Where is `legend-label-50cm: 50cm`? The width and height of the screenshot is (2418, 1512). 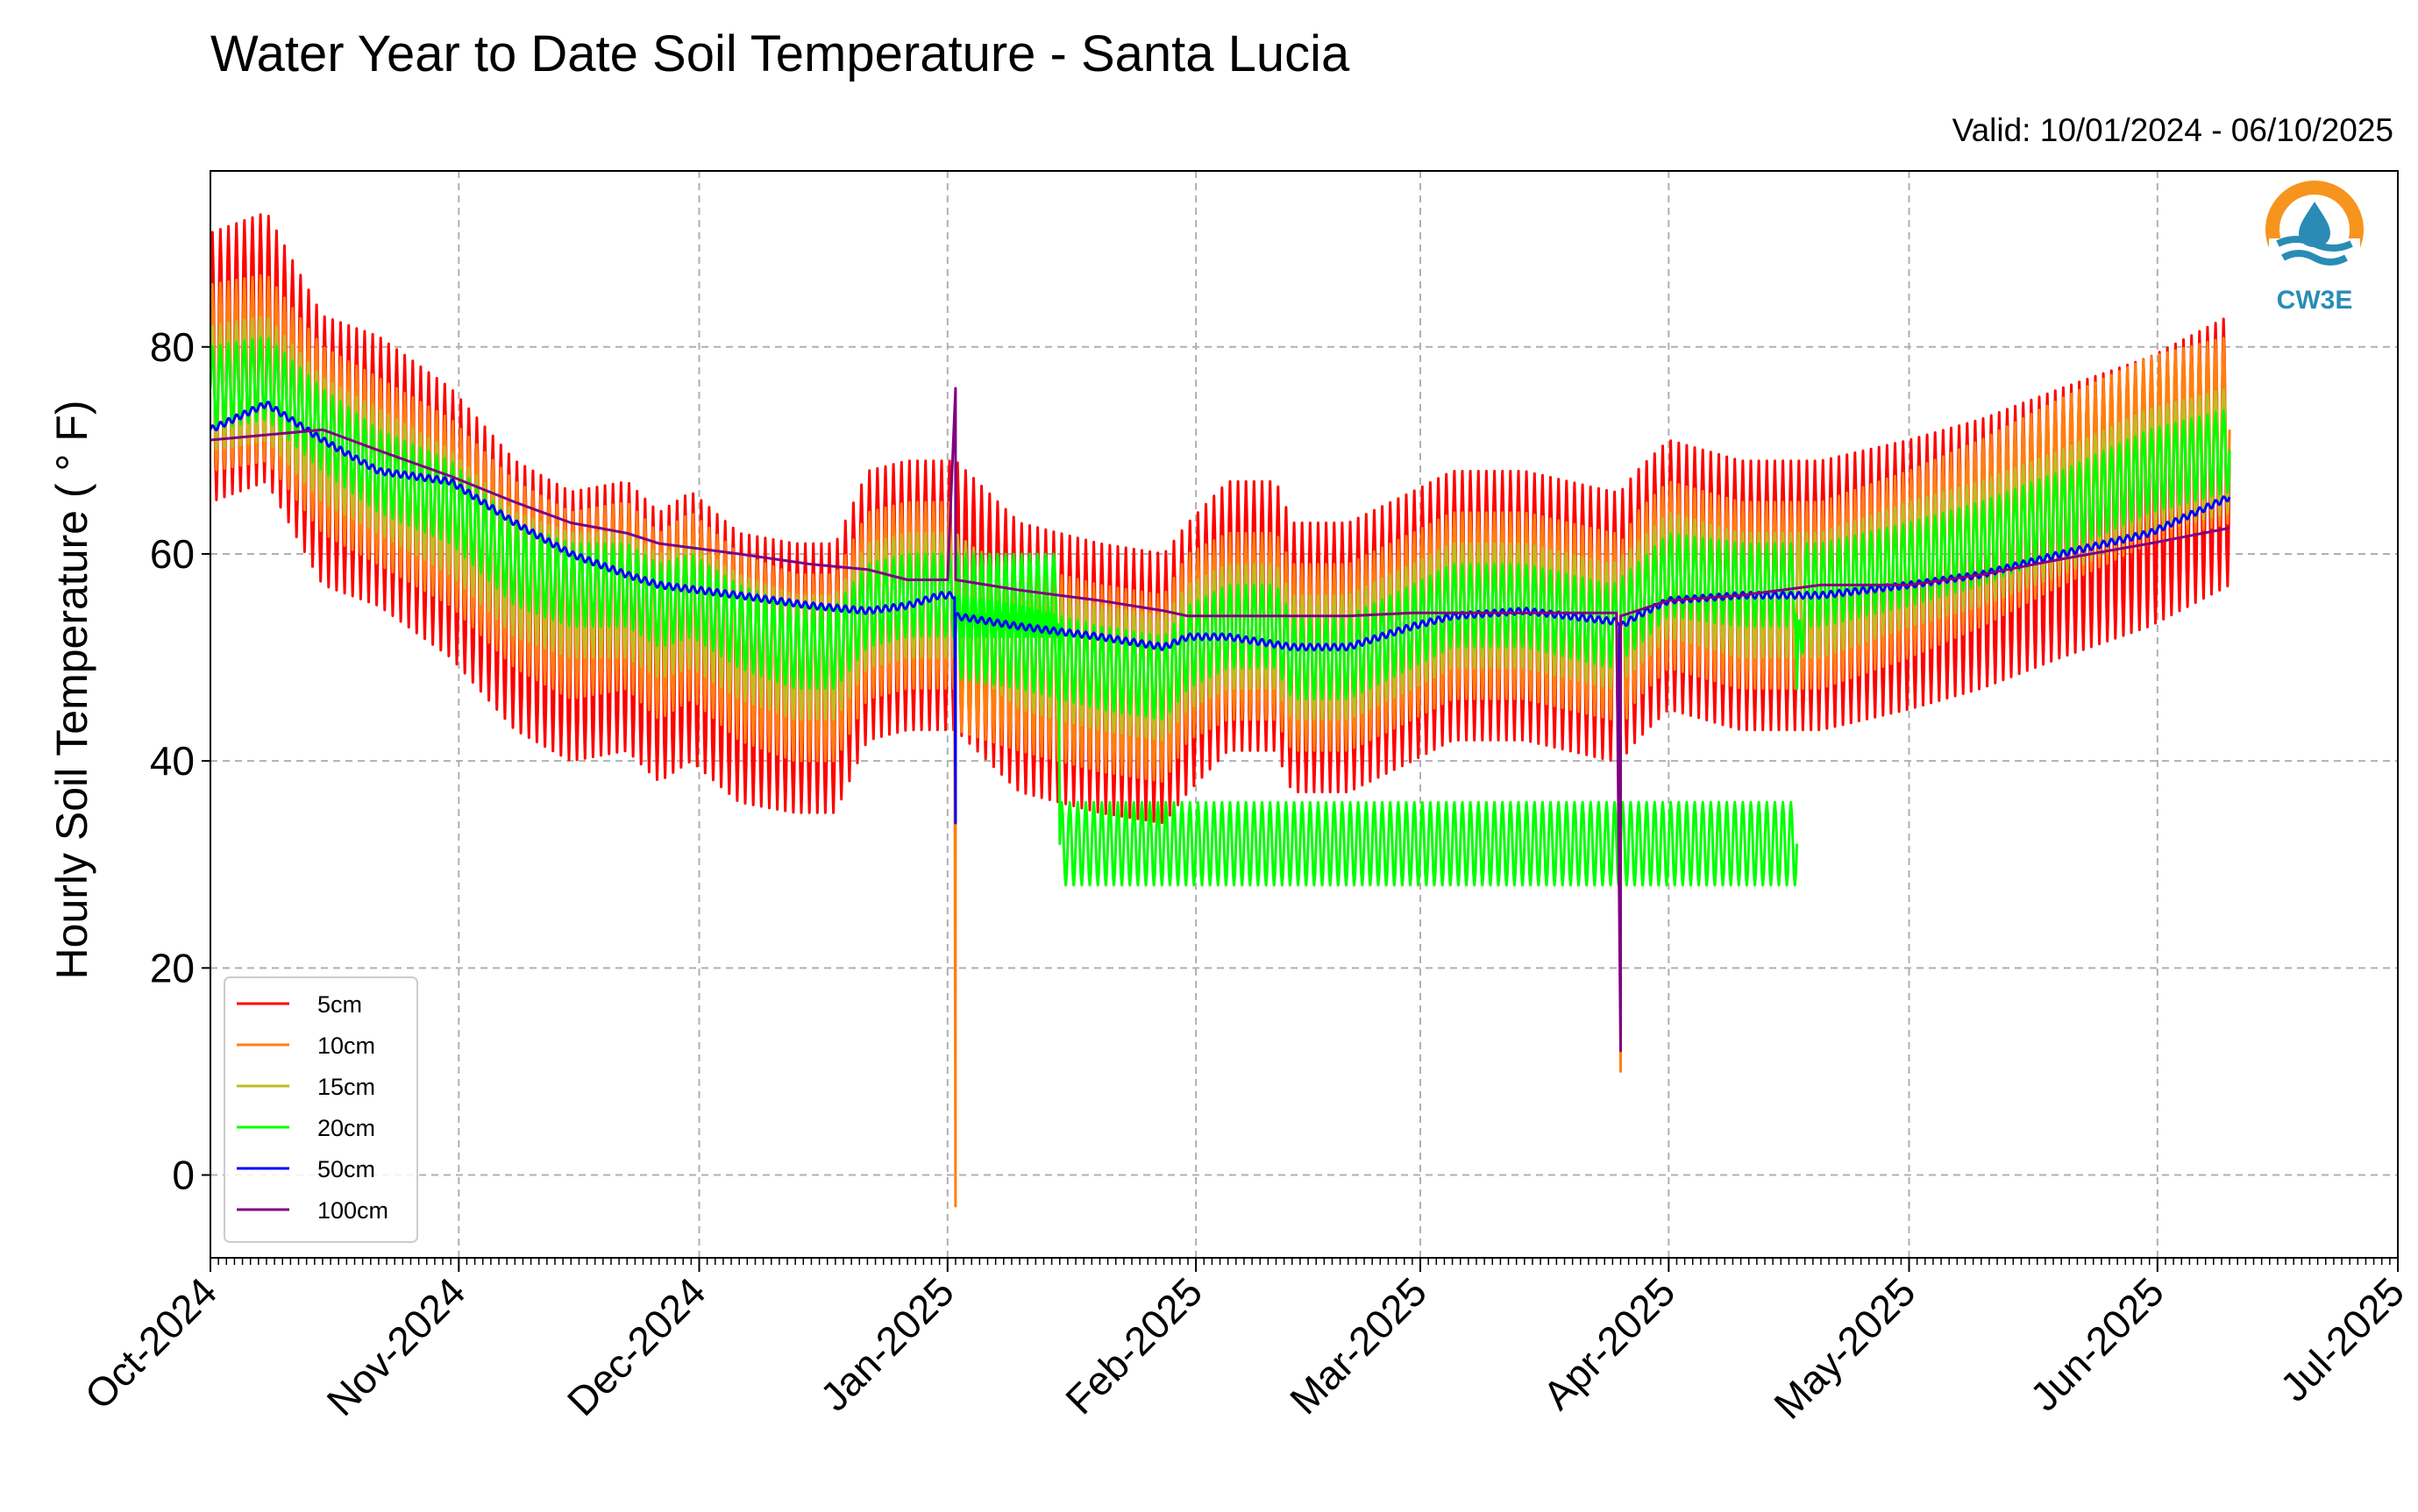
legend-label-50cm: 50cm is located at coordinates (346, 1169).